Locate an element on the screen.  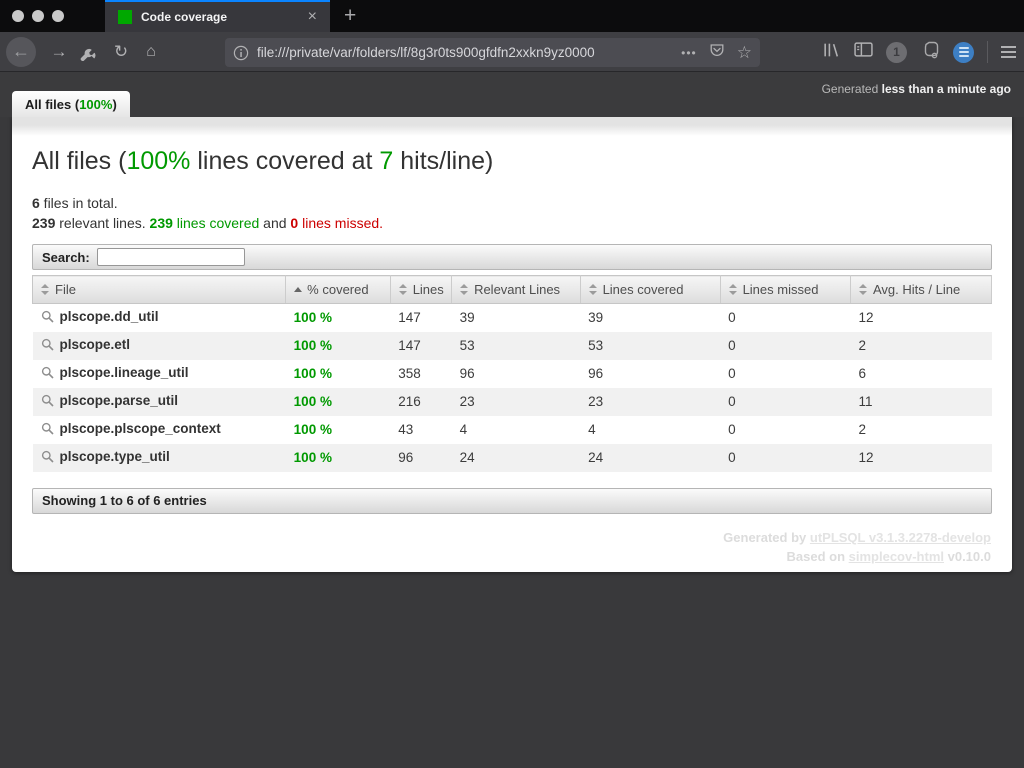
back-button: ← is located at coordinates (21, 52).